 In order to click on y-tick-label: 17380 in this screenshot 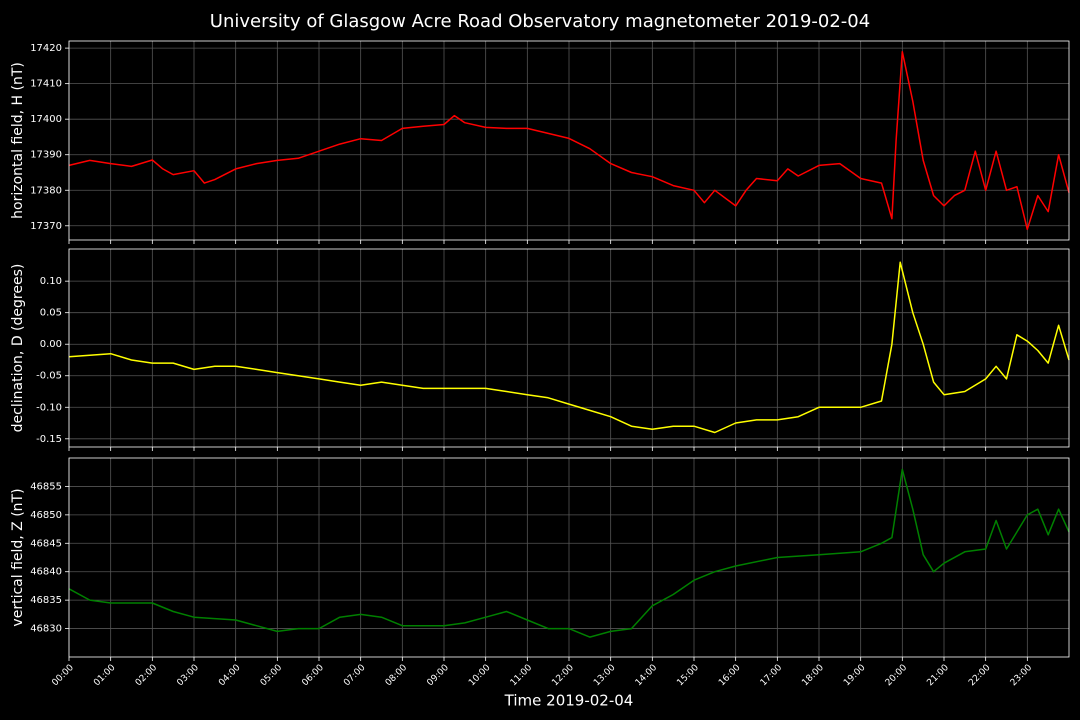, I will do `click(46, 190)`.